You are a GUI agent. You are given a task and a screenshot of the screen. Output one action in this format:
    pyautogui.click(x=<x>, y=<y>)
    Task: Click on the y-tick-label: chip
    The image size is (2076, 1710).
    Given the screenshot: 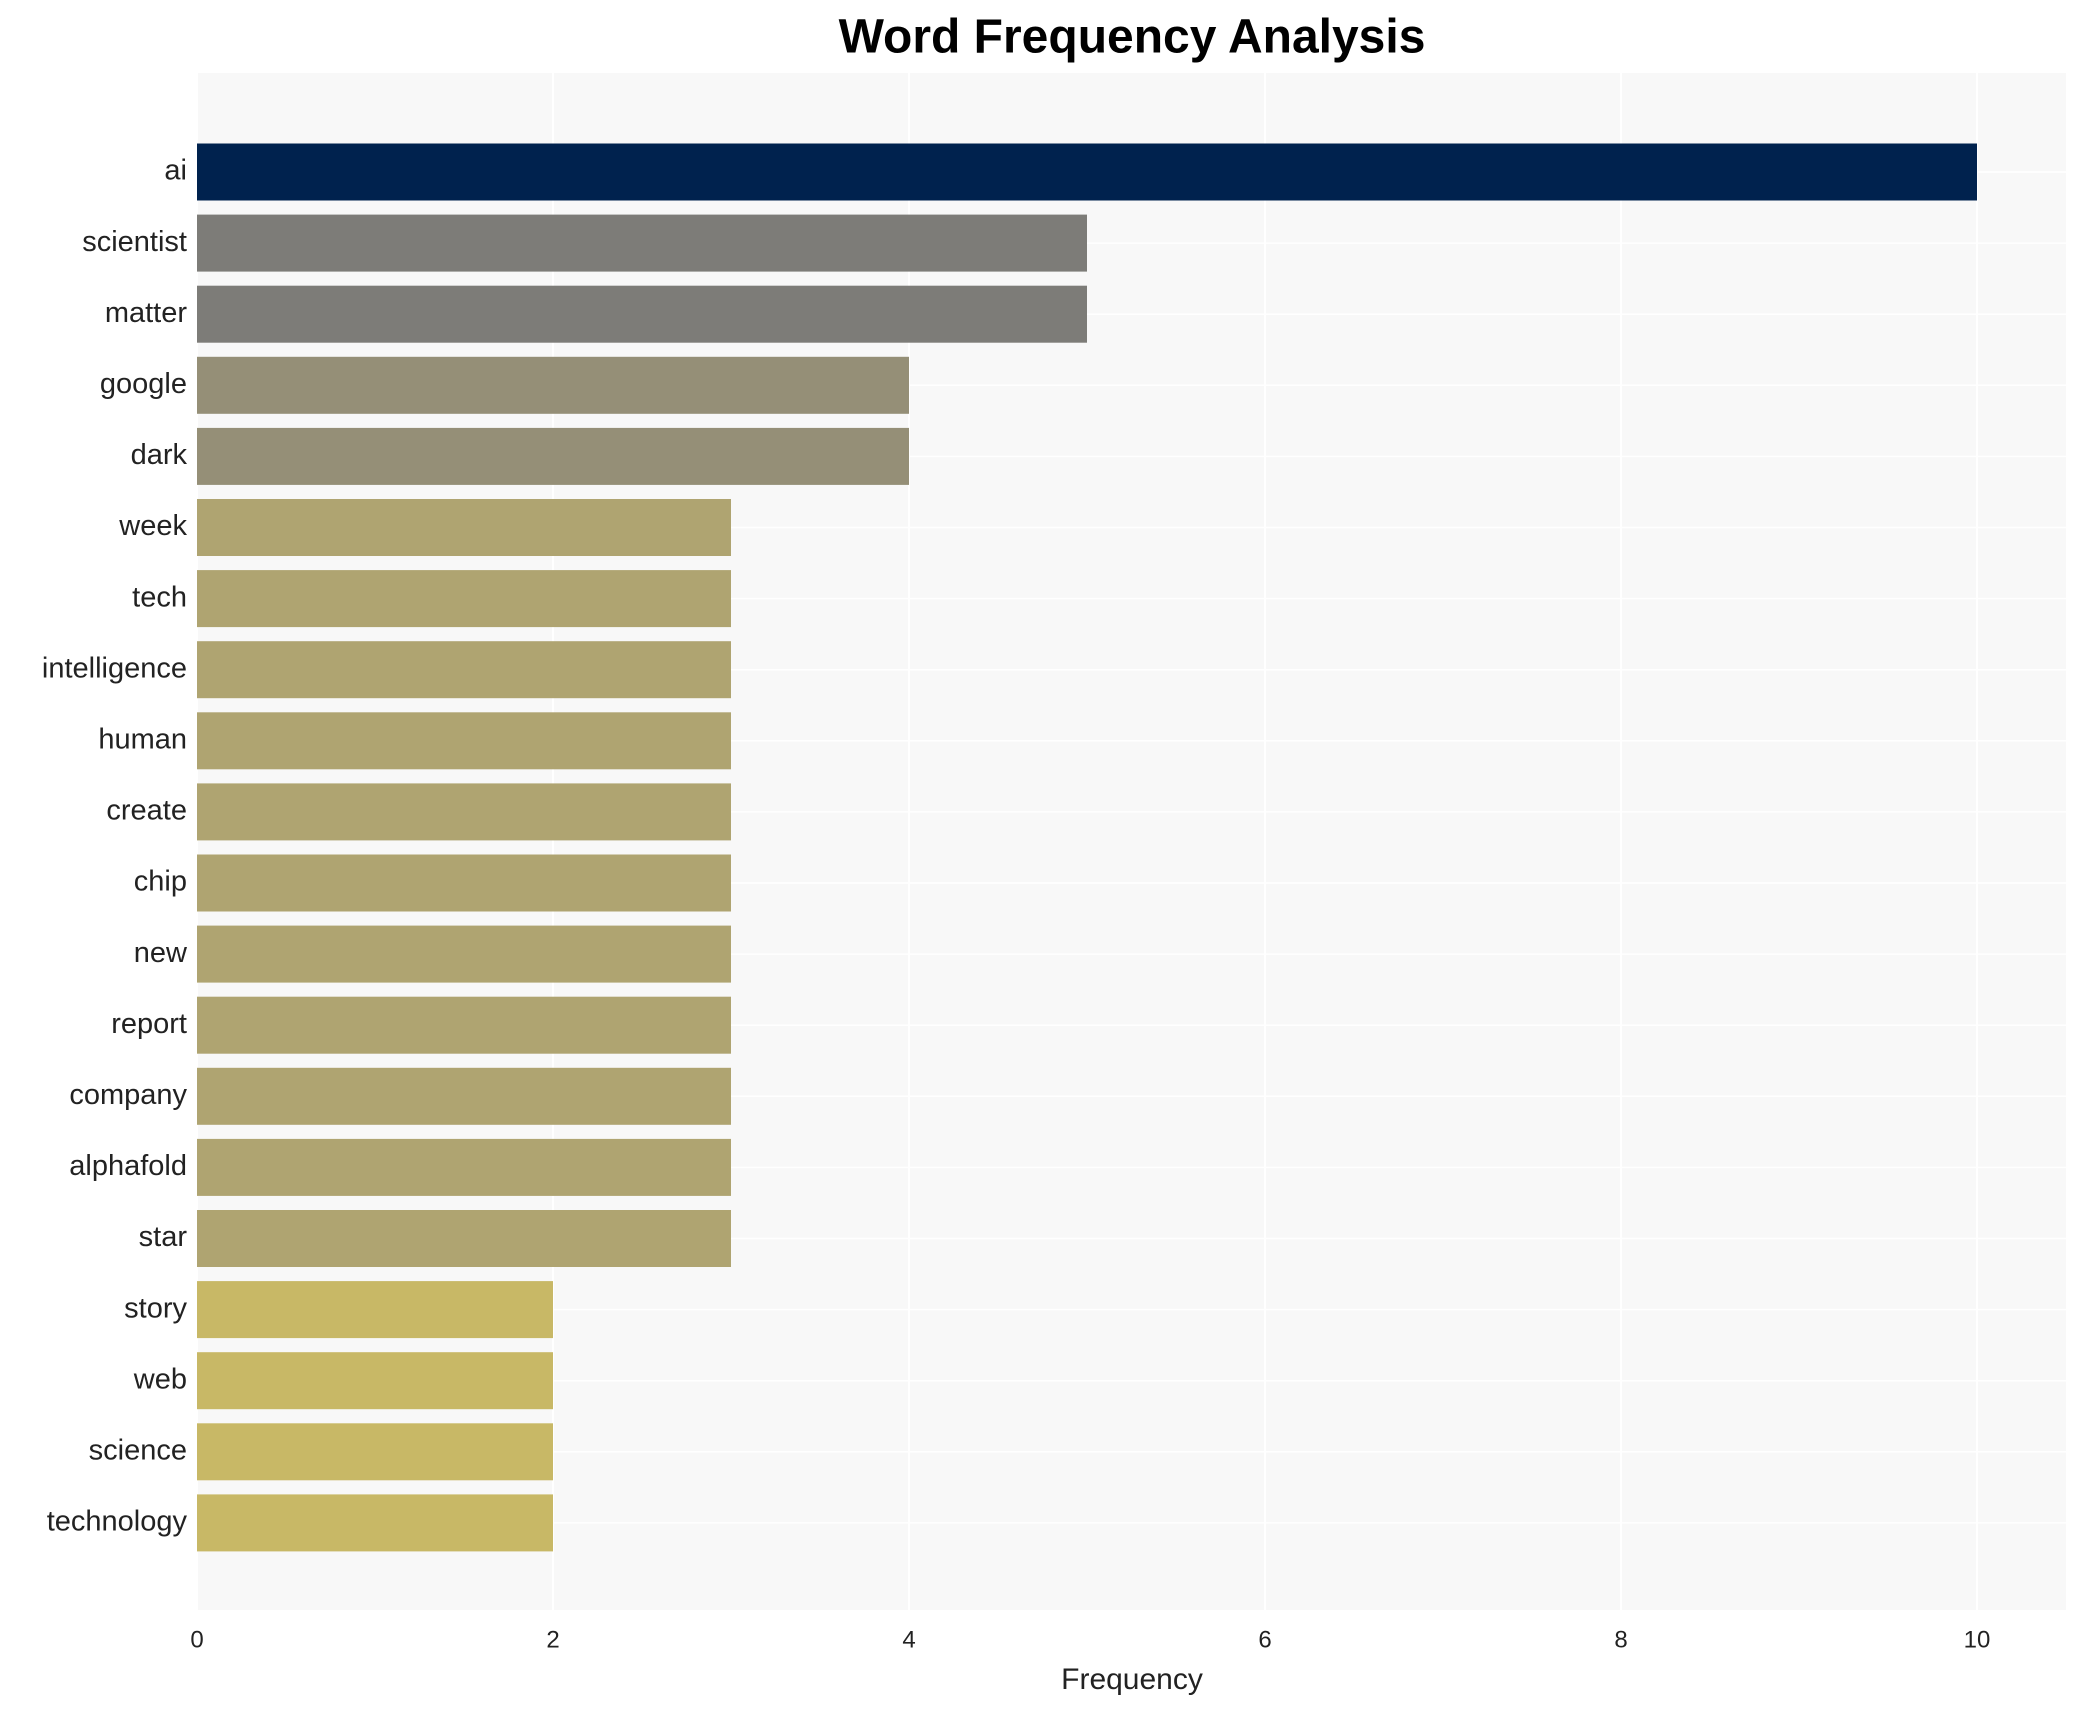 What is the action you would take?
    pyautogui.click(x=160, y=882)
    